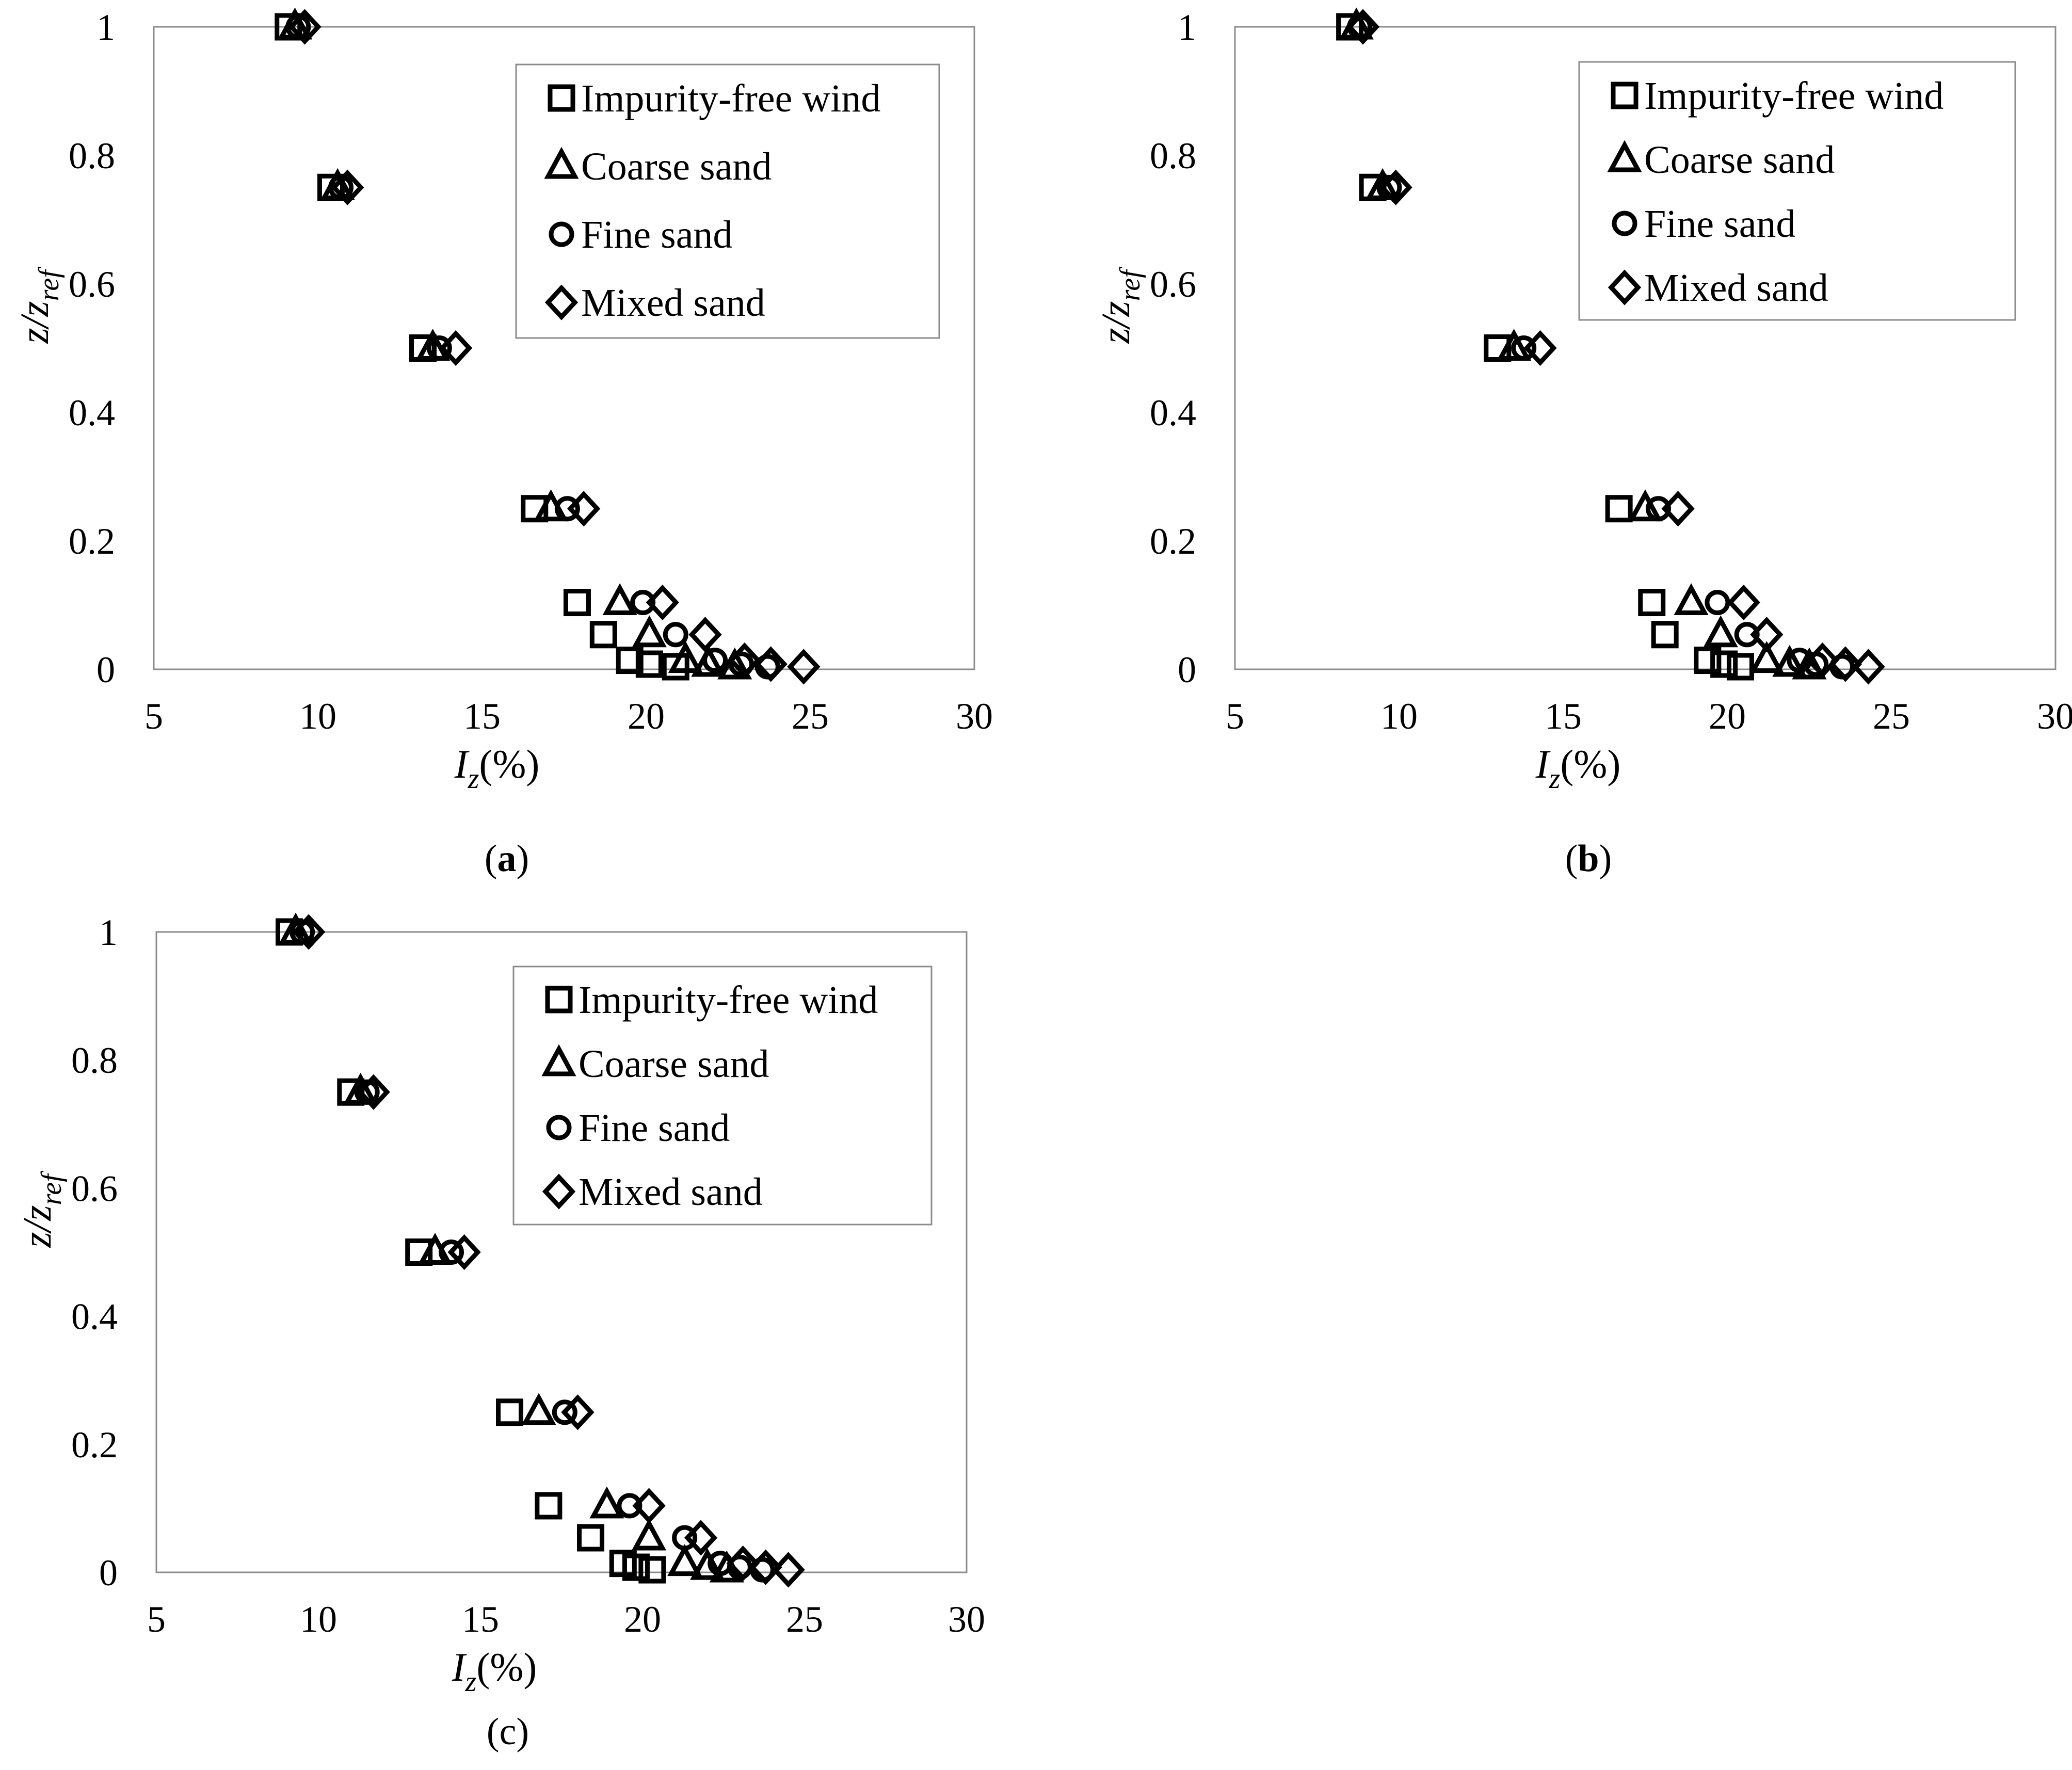  What do you see at coordinates (318, 1619) in the screenshot?
I see `x-tick-label: 10` at bounding box center [318, 1619].